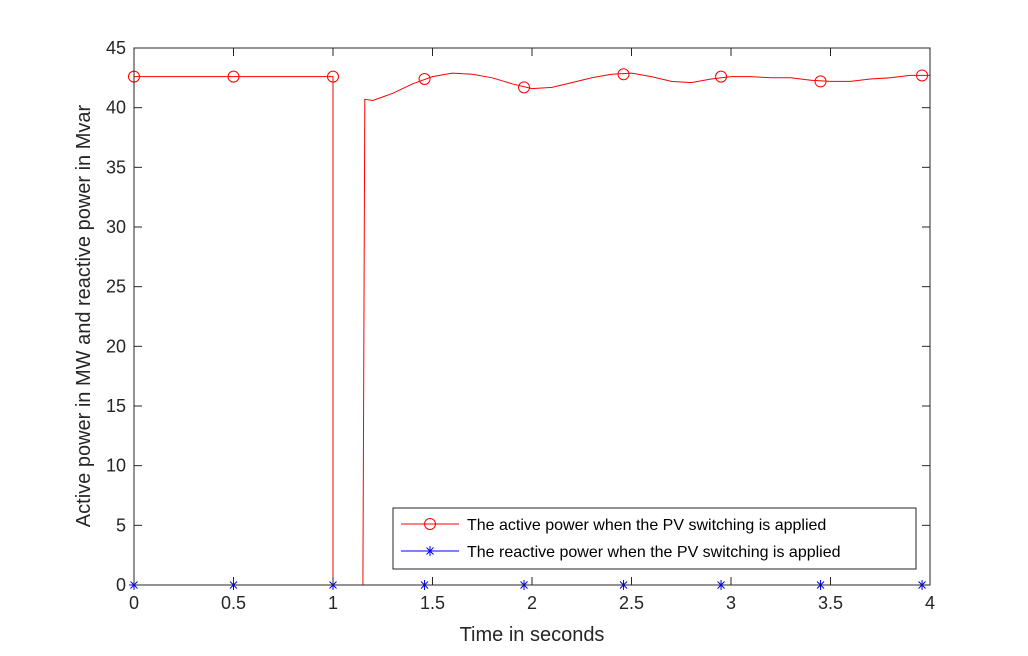 The width and height of the screenshot is (1028, 656). Describe the element at coordinates (116, 287) in the screenshot. I see `y-tick-label: 25` at that location.